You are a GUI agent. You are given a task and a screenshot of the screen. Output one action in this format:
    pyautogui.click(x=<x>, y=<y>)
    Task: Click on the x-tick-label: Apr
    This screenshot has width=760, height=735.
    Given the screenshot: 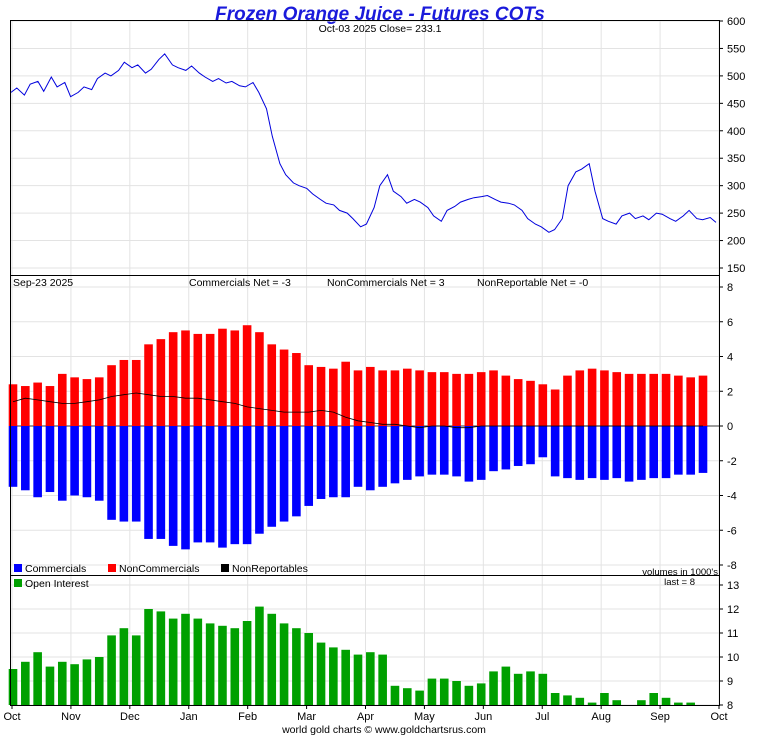 What is the action you would take?
    pyautogui.click(x=365, y=717)
    